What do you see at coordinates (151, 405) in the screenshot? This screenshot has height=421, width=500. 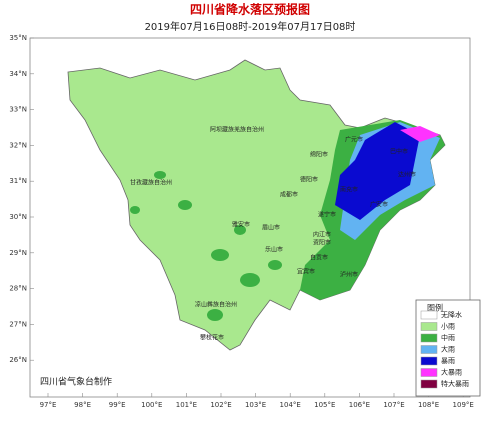 I see `lon-label: 100°E` at bounding box center [151, 405].